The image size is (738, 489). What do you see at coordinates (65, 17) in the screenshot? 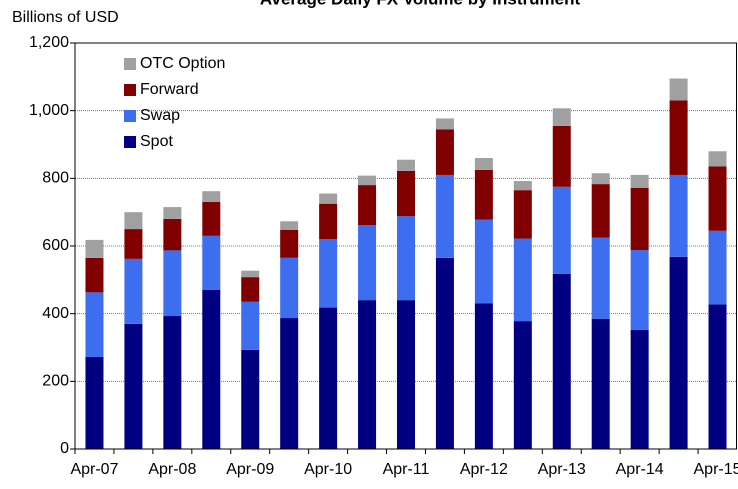
I see `y-axis-label: Billions of USD` at bounding box center [65, 17].